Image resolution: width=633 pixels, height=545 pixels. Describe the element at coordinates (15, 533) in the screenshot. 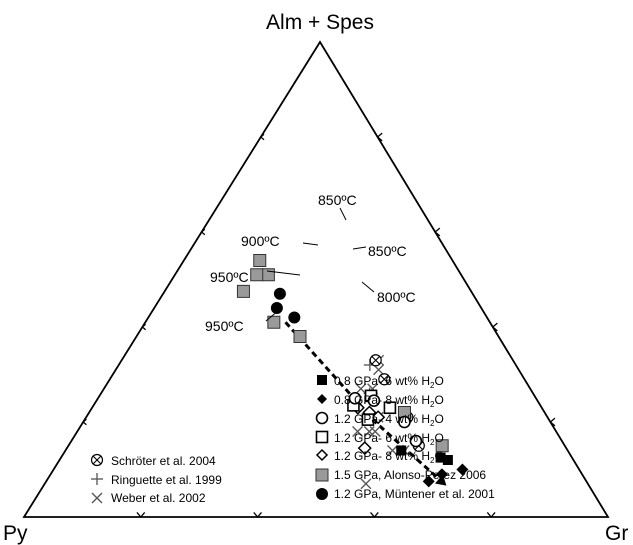

I see `vertex-label-left: Py` at that location.